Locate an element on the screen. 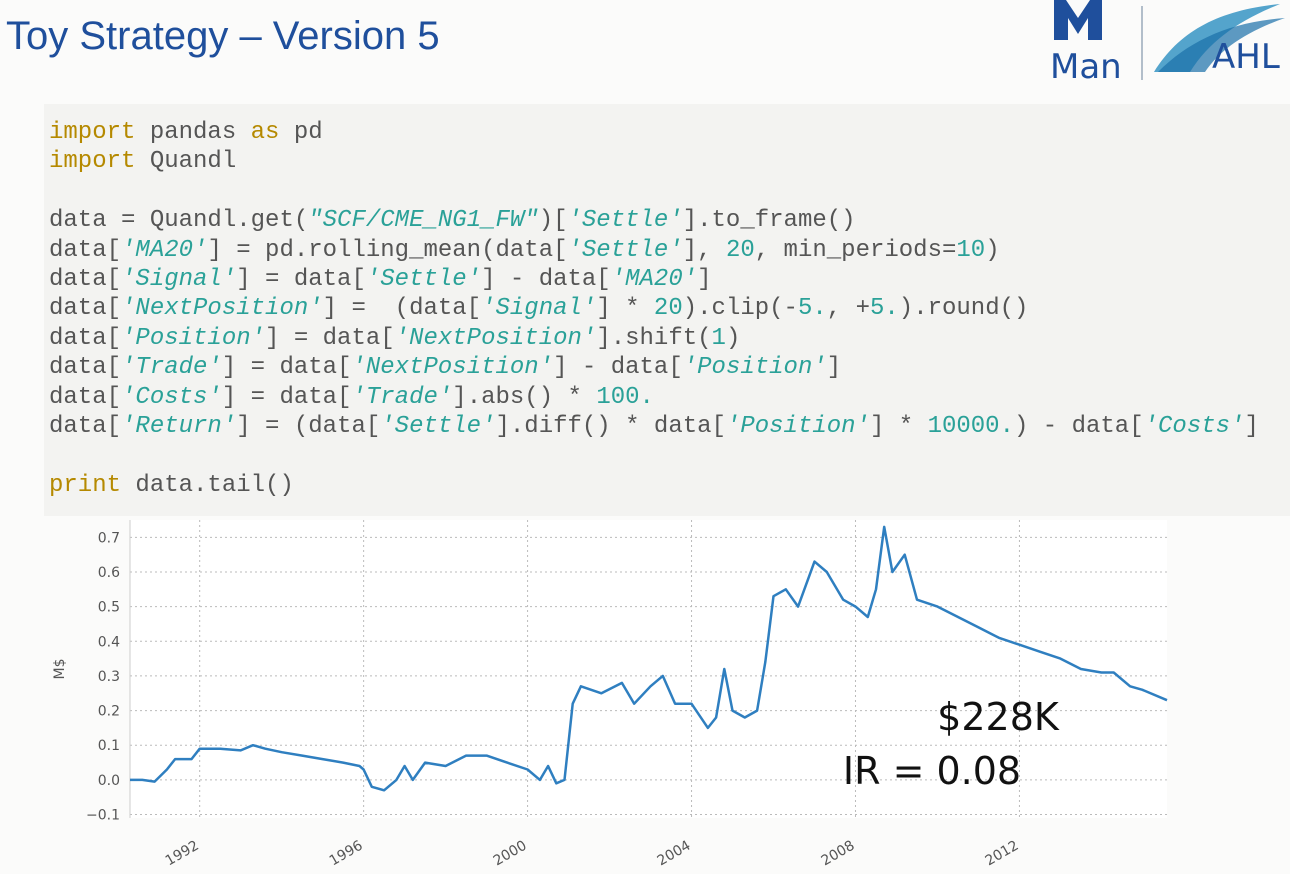 The width and height of the screenshot is (1290, 874). code-token: 'Return' is located at coordinates (179, 426).